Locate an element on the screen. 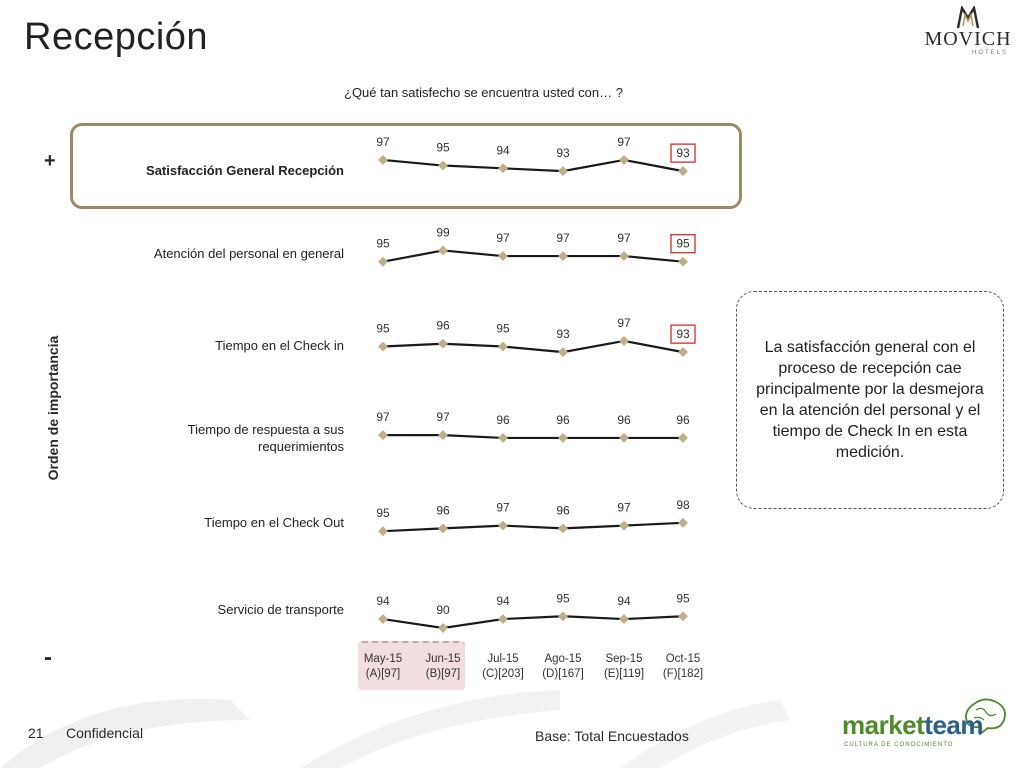  data-label-4-2: 97 is located at coordinates (503, 508).